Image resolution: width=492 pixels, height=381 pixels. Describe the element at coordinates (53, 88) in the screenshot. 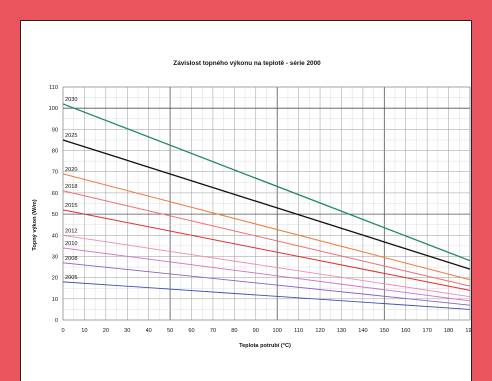

I see `y-tick-label: 110` at that location.